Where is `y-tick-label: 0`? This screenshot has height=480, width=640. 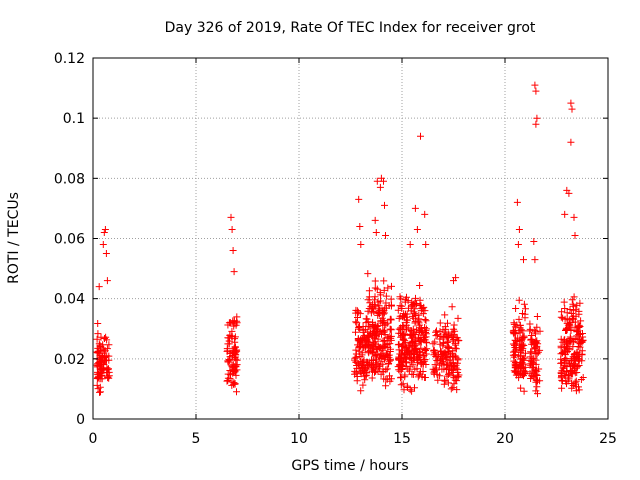 y-tick-label: 0 is located at coordinates (80, 420).